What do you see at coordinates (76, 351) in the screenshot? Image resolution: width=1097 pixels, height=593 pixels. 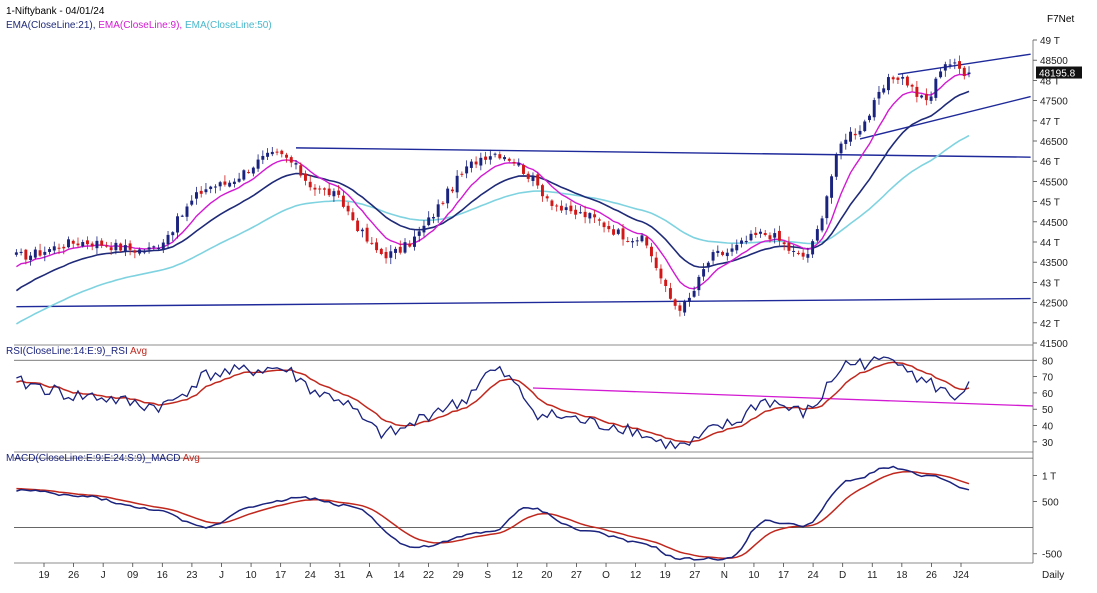 I see `rsi-title: RSI(CloseLine:14:E:9)_RSI Avg` at bounding box center [76, 351].